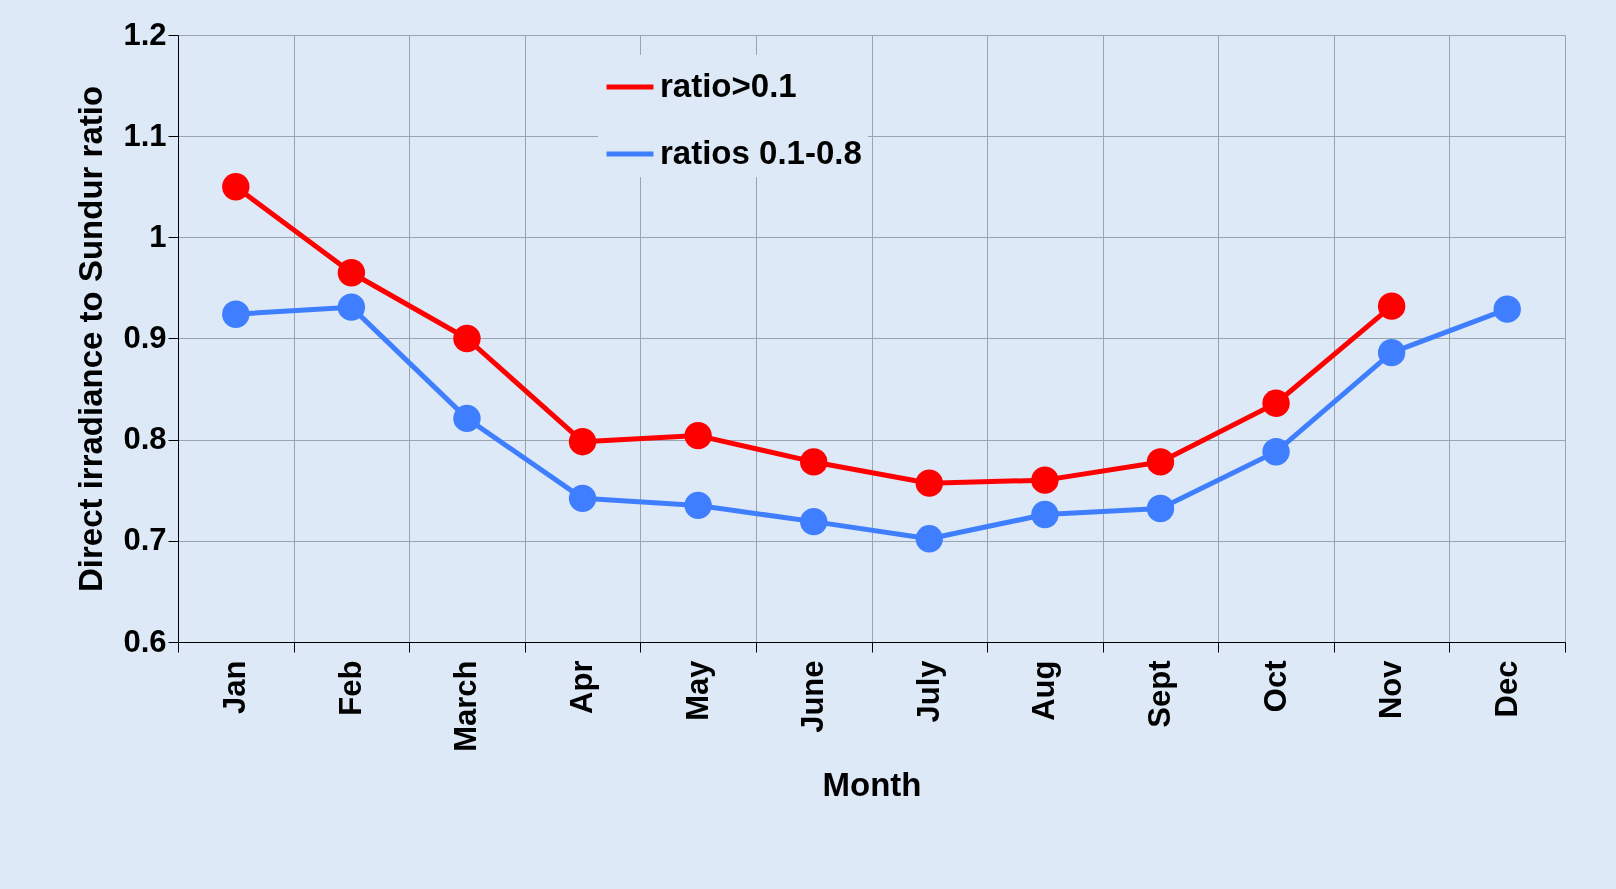 This screenshot has width=1616, height=889. Describe the element at coordinates (1506, 689) in the screenshot. I see `x-tick-label: Dec` at that location.